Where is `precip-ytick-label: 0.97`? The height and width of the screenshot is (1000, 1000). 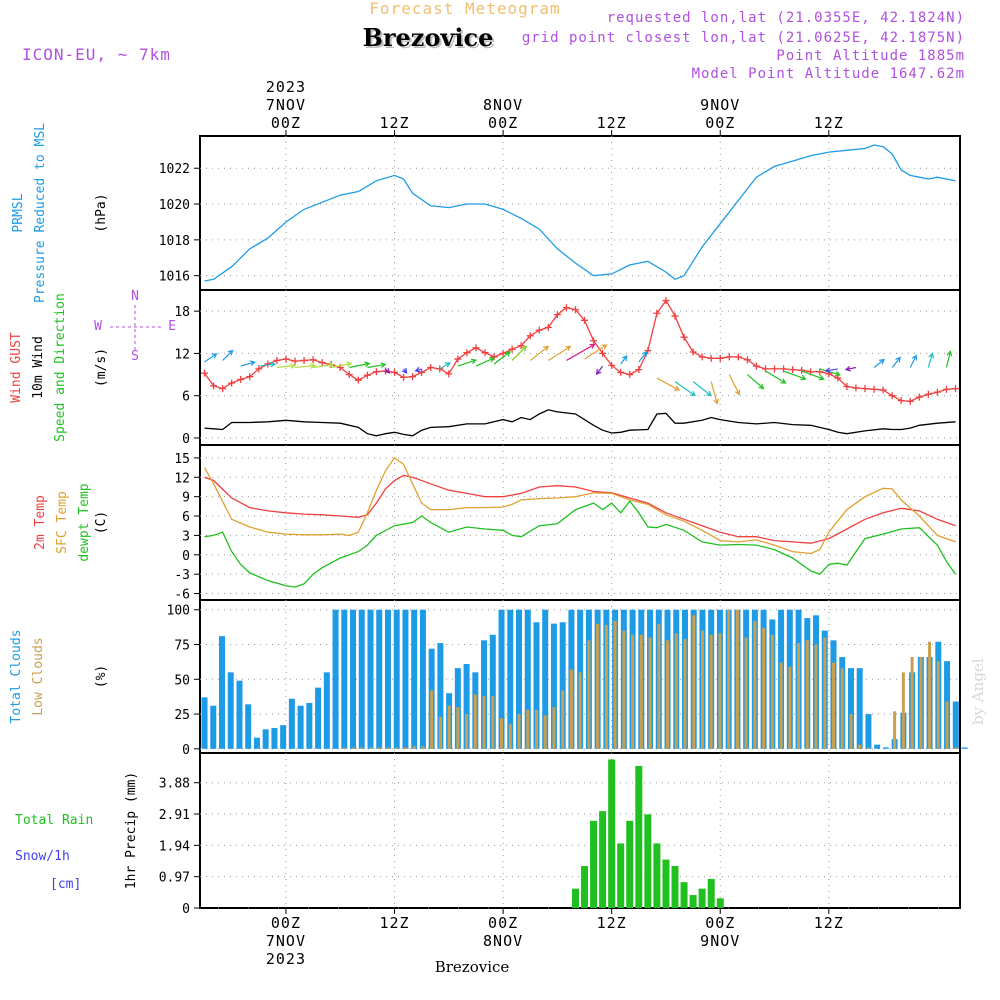
precip-ytick-label: 0.97 is located at coordinates (174, 878).